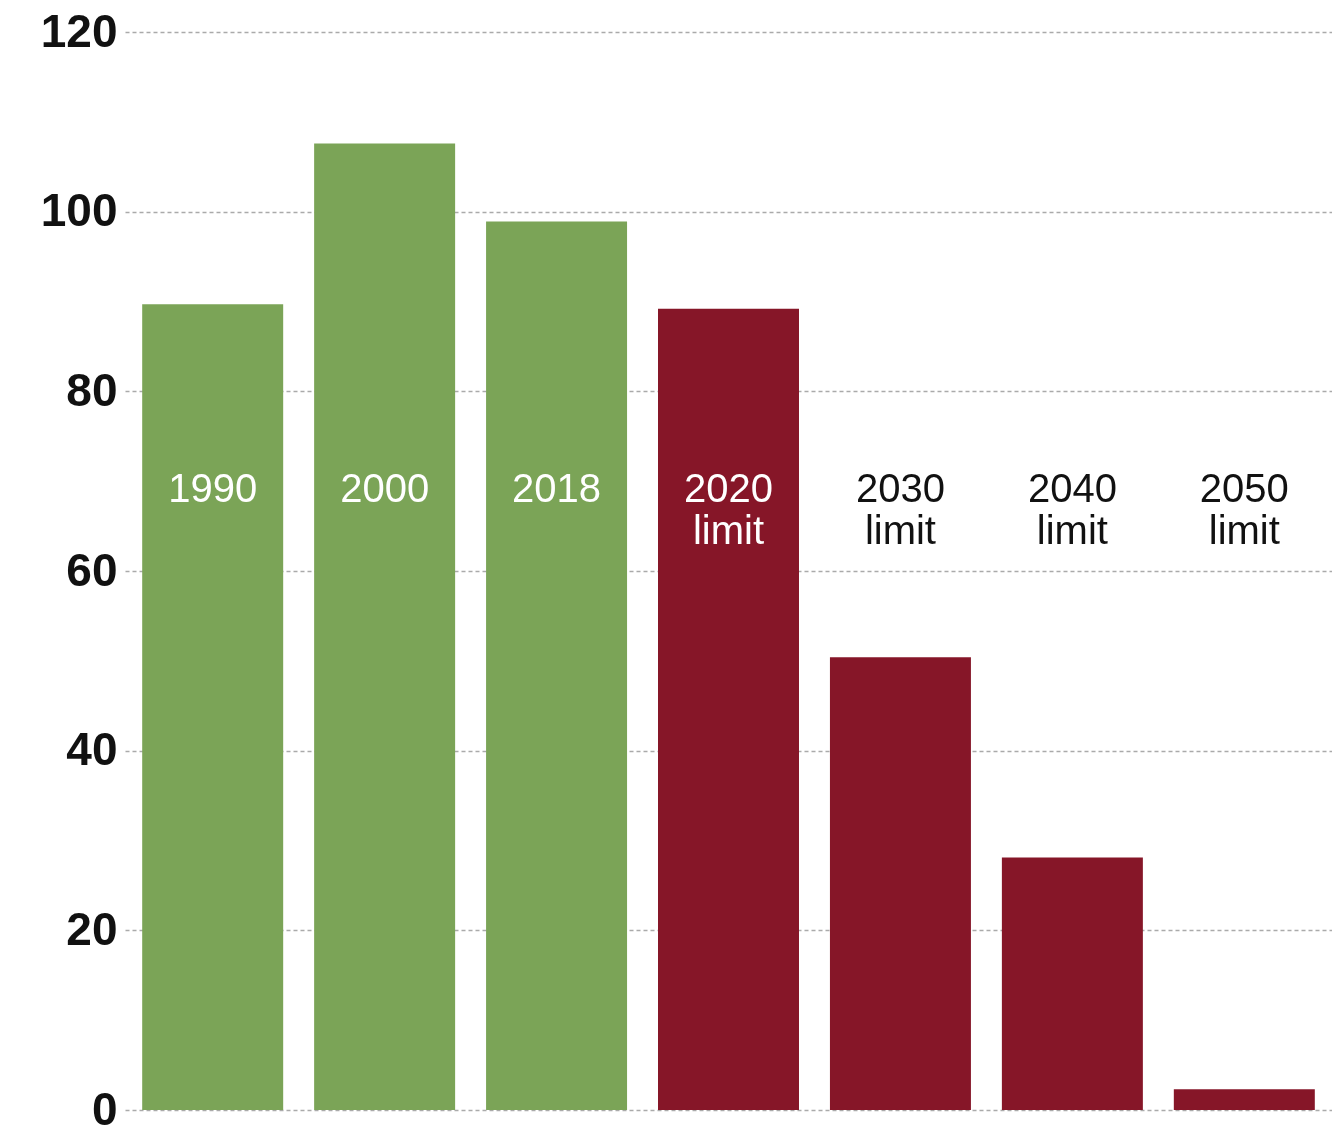 The width and height of the screenshot is (1332, 1131). I want to click on x-tick-label: 2050 limit, so click(1244, 509).